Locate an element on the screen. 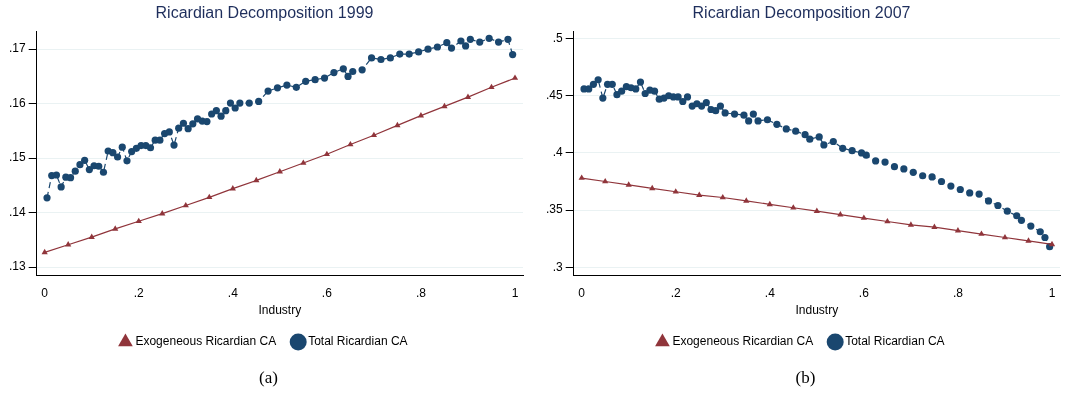 The height and width of the screenshot is (406, 1074). y-tick-label: .16 is located at coordinates (17, 102).